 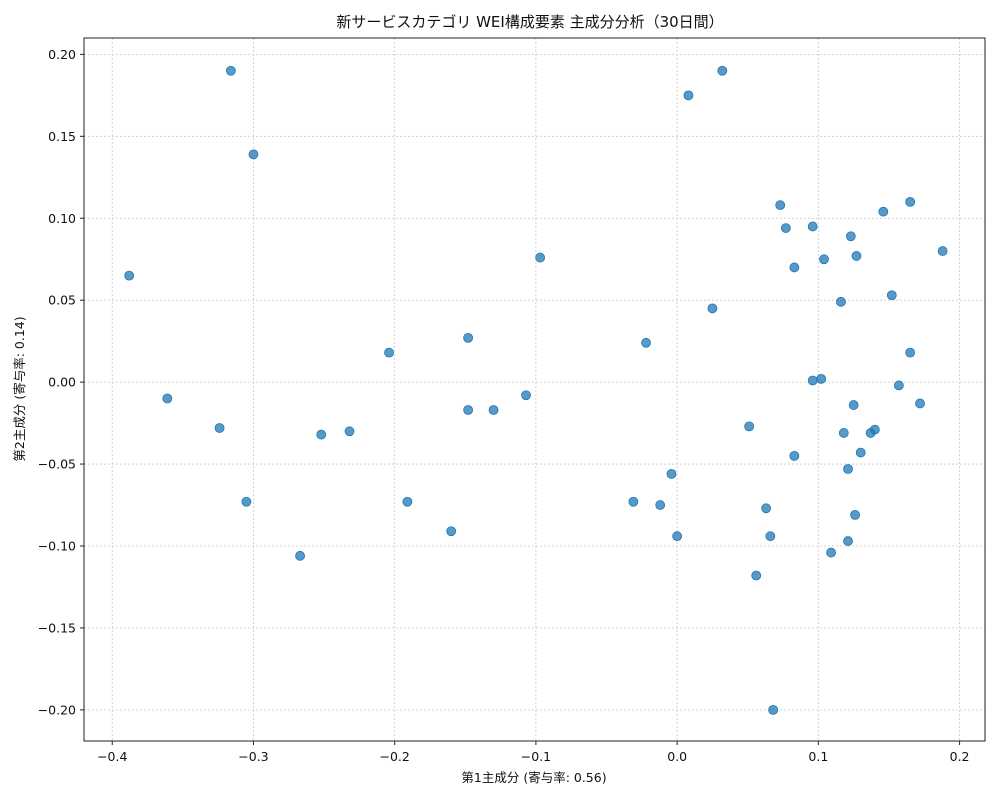 I want to click on y-tick-label: 0.05, so click(x=62, y=300).